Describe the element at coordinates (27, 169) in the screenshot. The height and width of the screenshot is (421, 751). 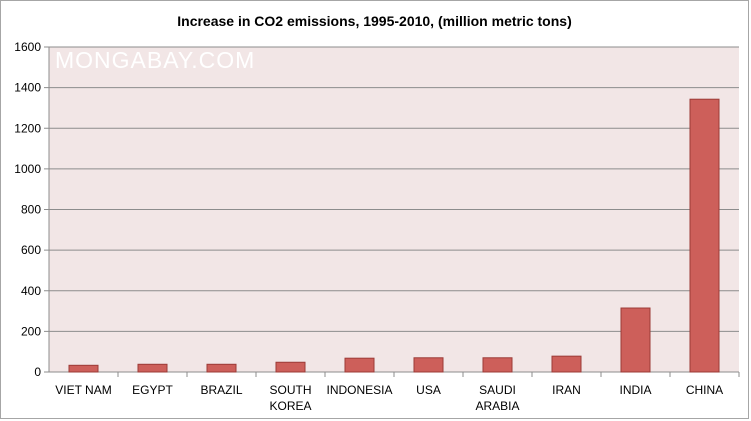
I see `y-tick-label: 1000` at that location.